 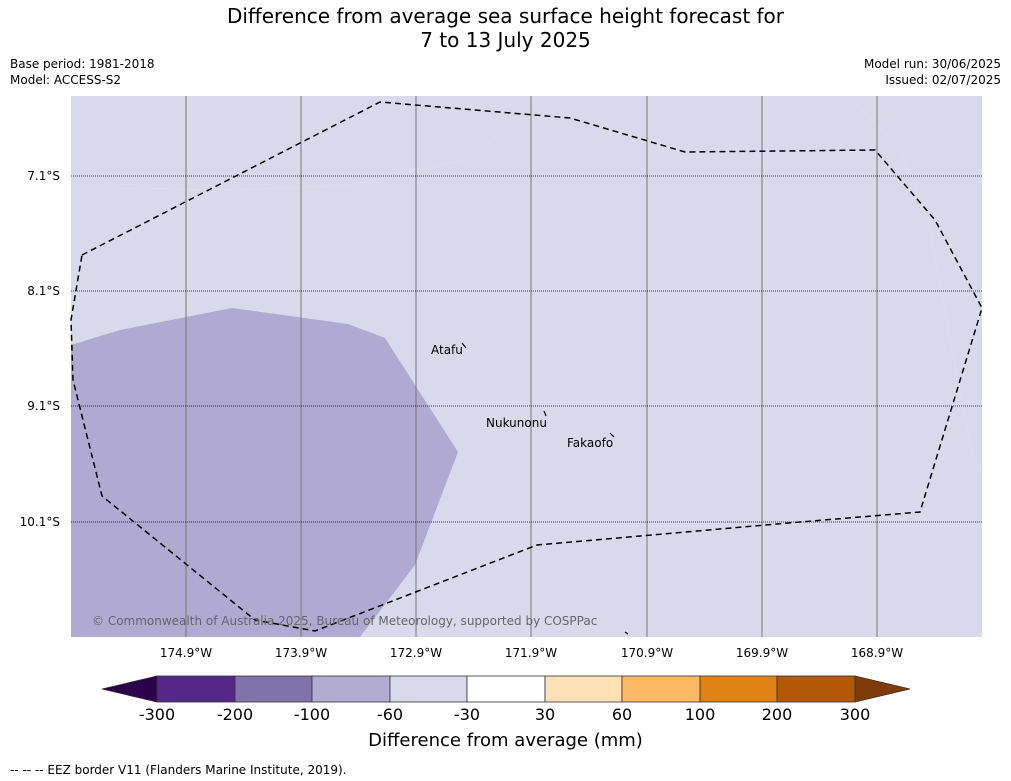 I want to click on place-fakaofo: Fakaofo, so click(x=590, y=443).